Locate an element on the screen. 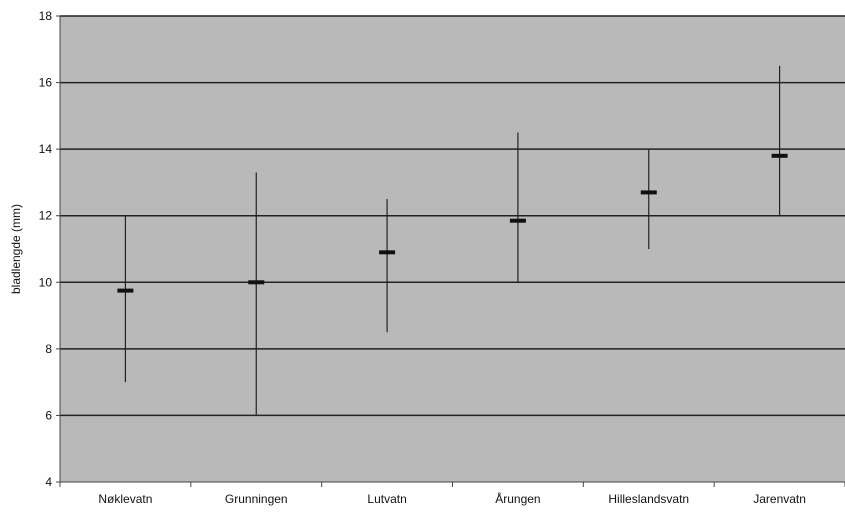 The height and width of the screenshot is (514, 845). y-tick-label: 18 is located at coordinates (46, 16).